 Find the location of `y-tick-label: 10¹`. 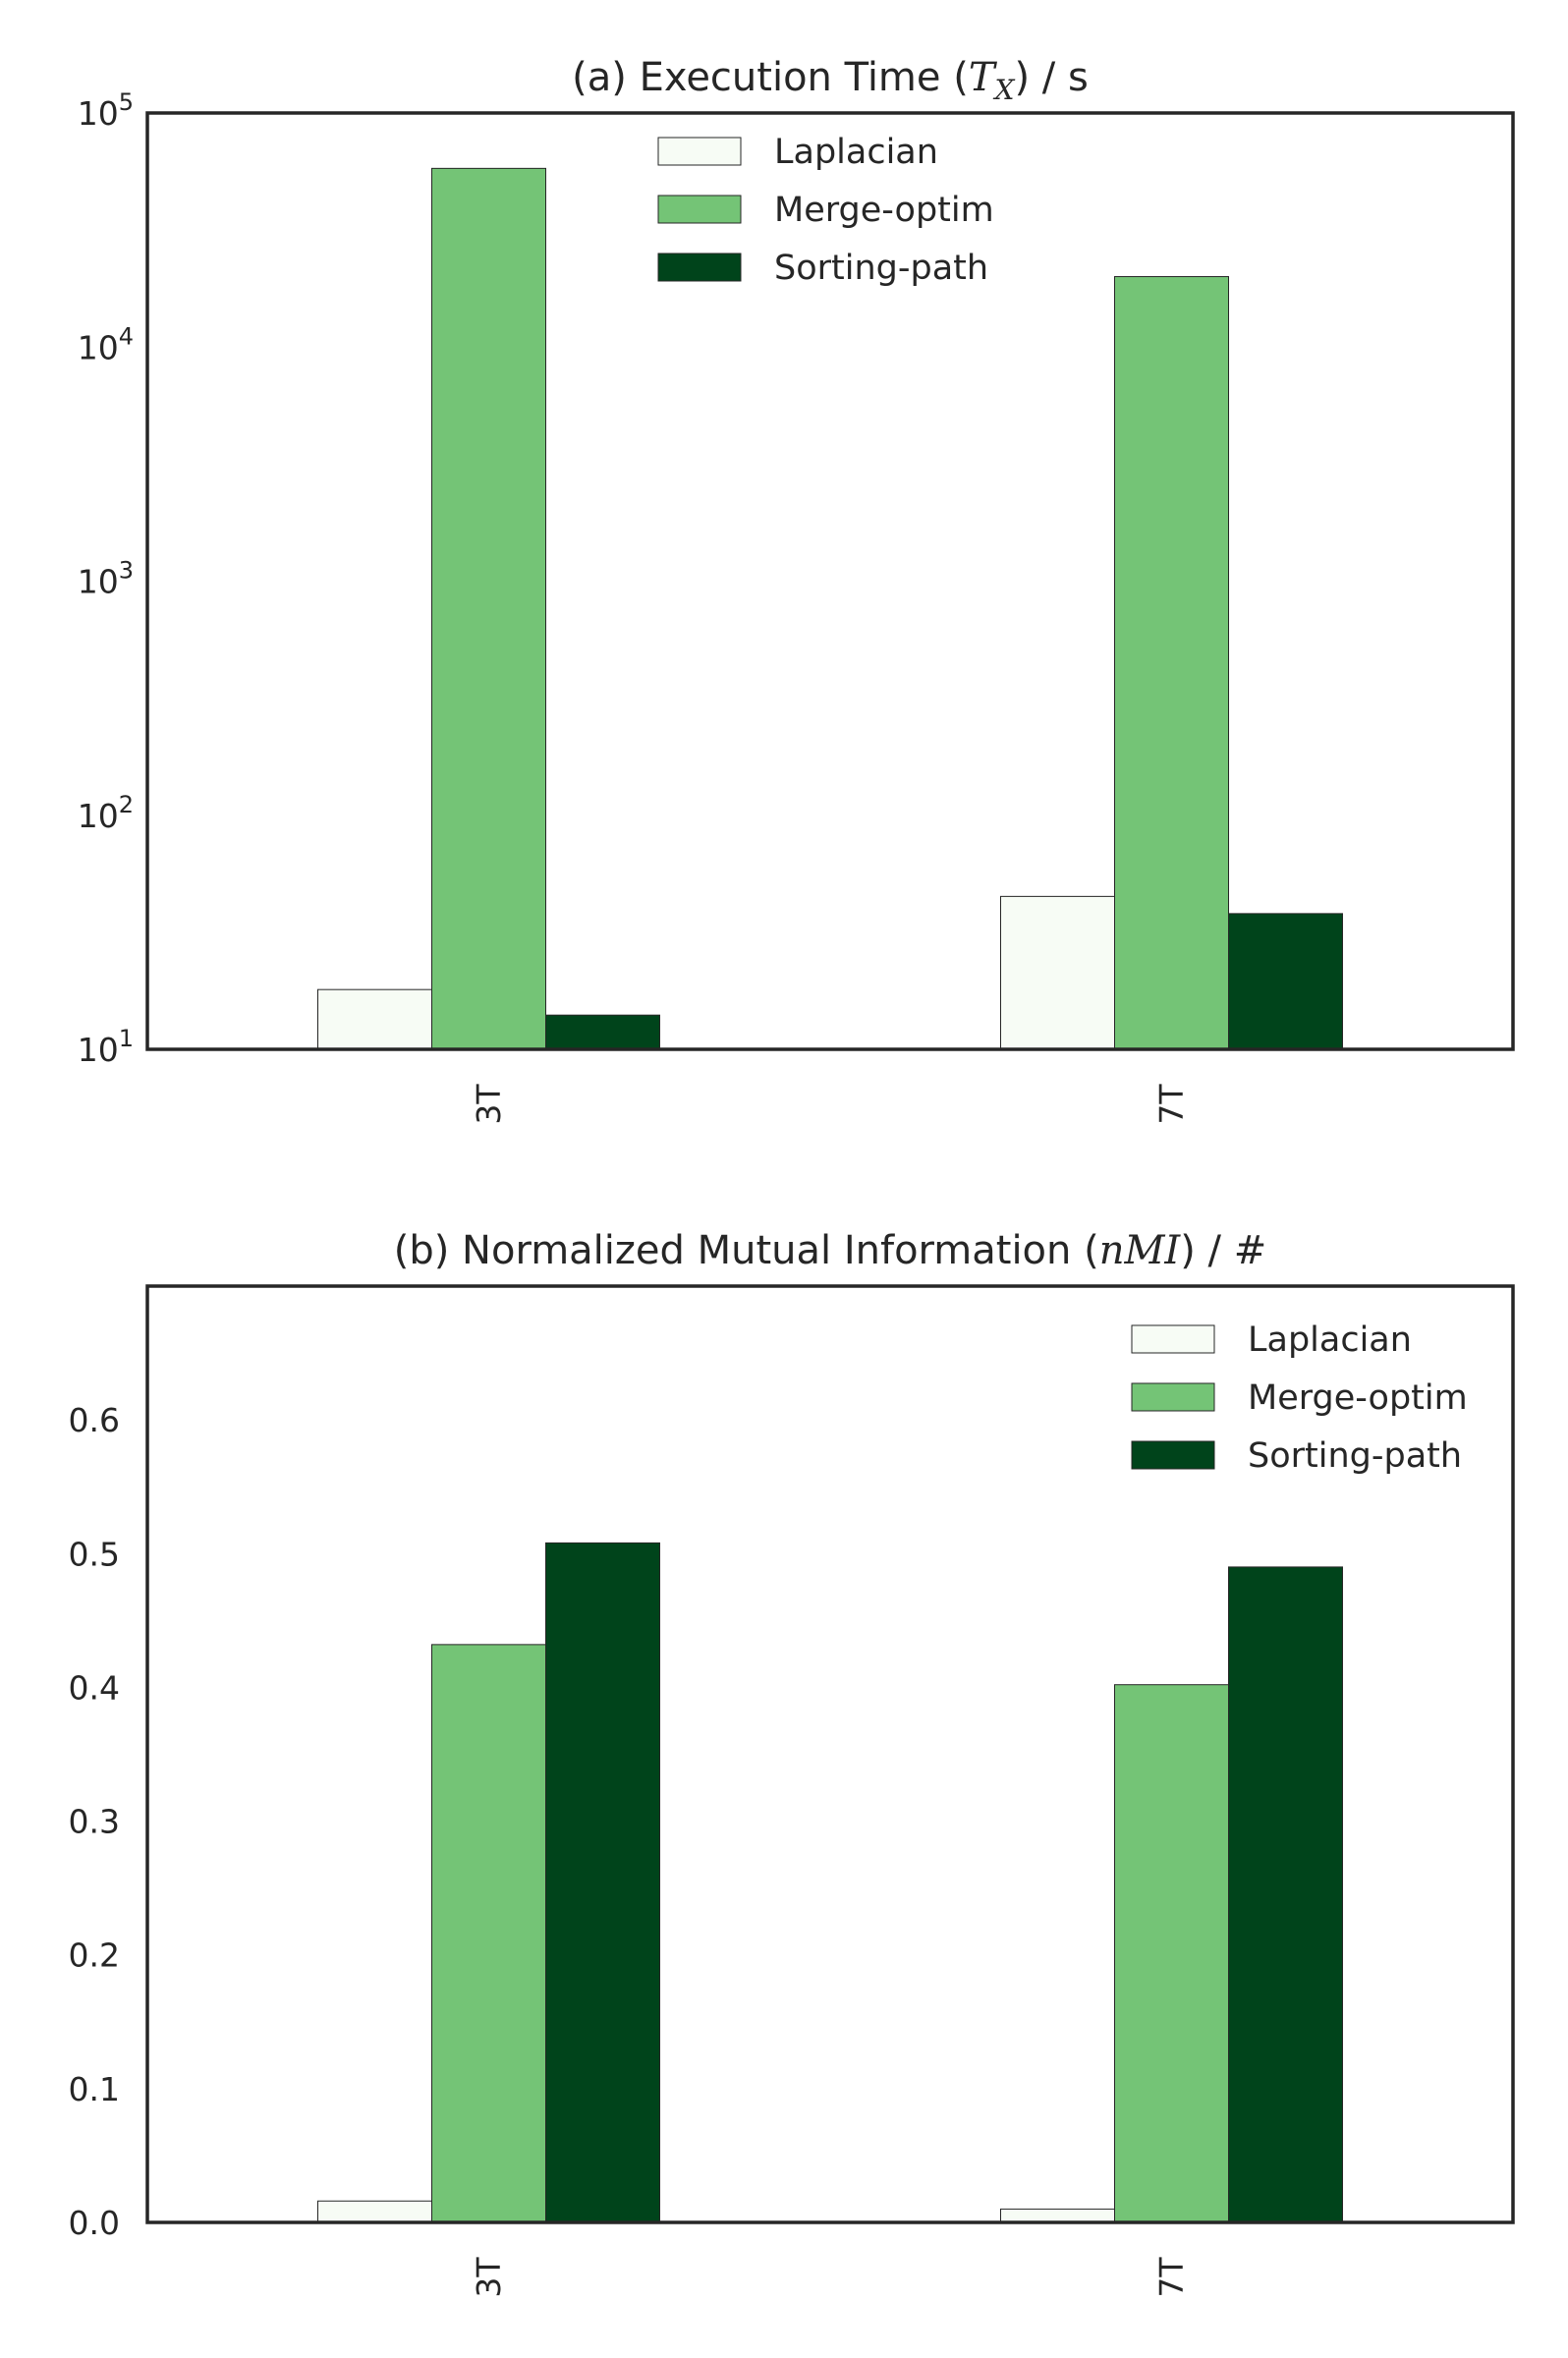

y-tick-label: 10¹ is located at coordinates (106, 1047).